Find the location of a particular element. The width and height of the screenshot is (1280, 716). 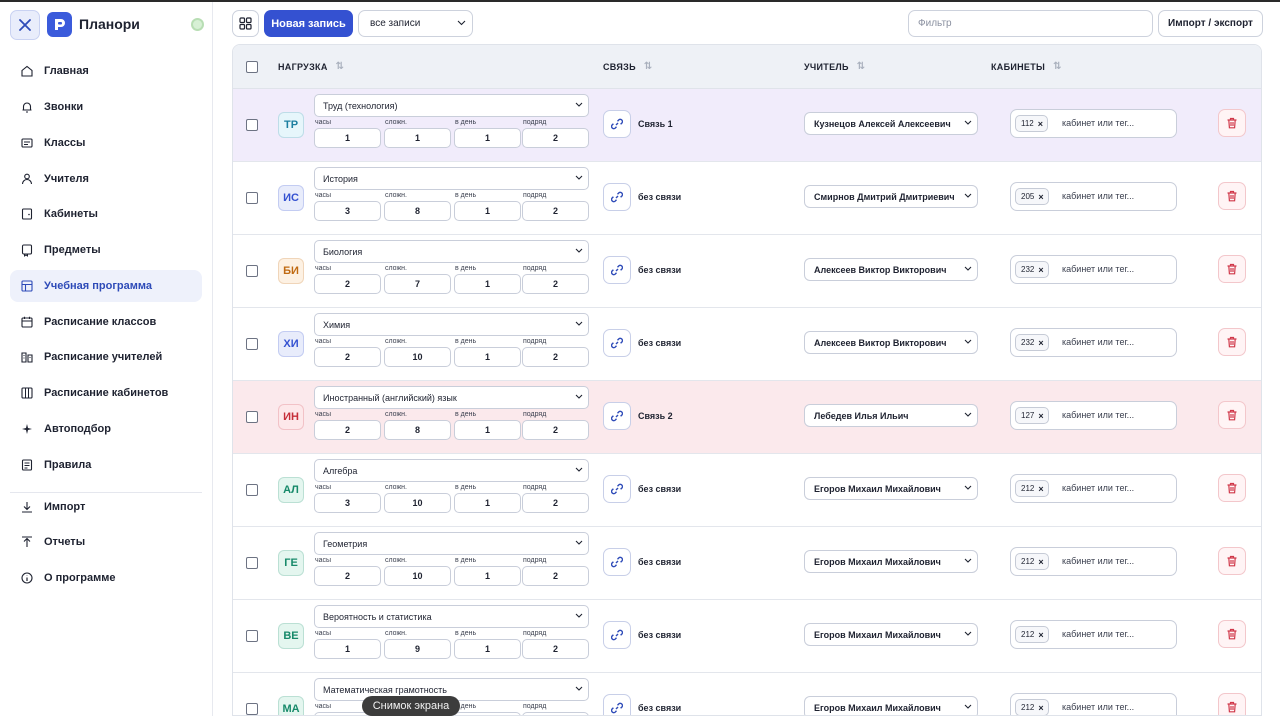

sidebar-item-user: Учителя is located at coordinates (106, 179).